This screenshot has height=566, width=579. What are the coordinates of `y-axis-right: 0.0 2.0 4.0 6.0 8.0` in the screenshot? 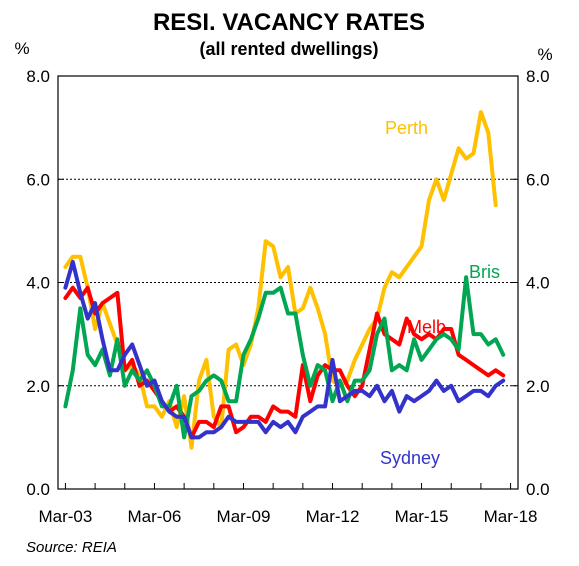 It's located at (531, 283).